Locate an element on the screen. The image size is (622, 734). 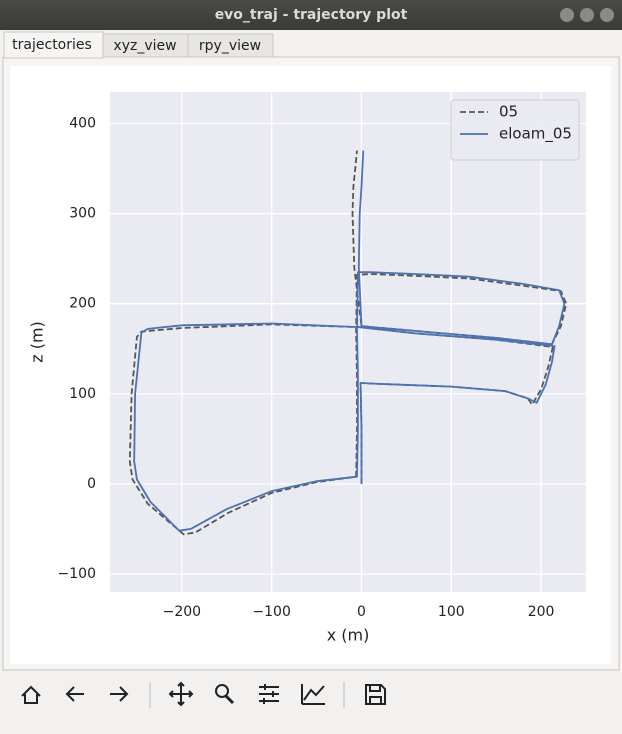
minimize-button is located at coordinates (567, 15).